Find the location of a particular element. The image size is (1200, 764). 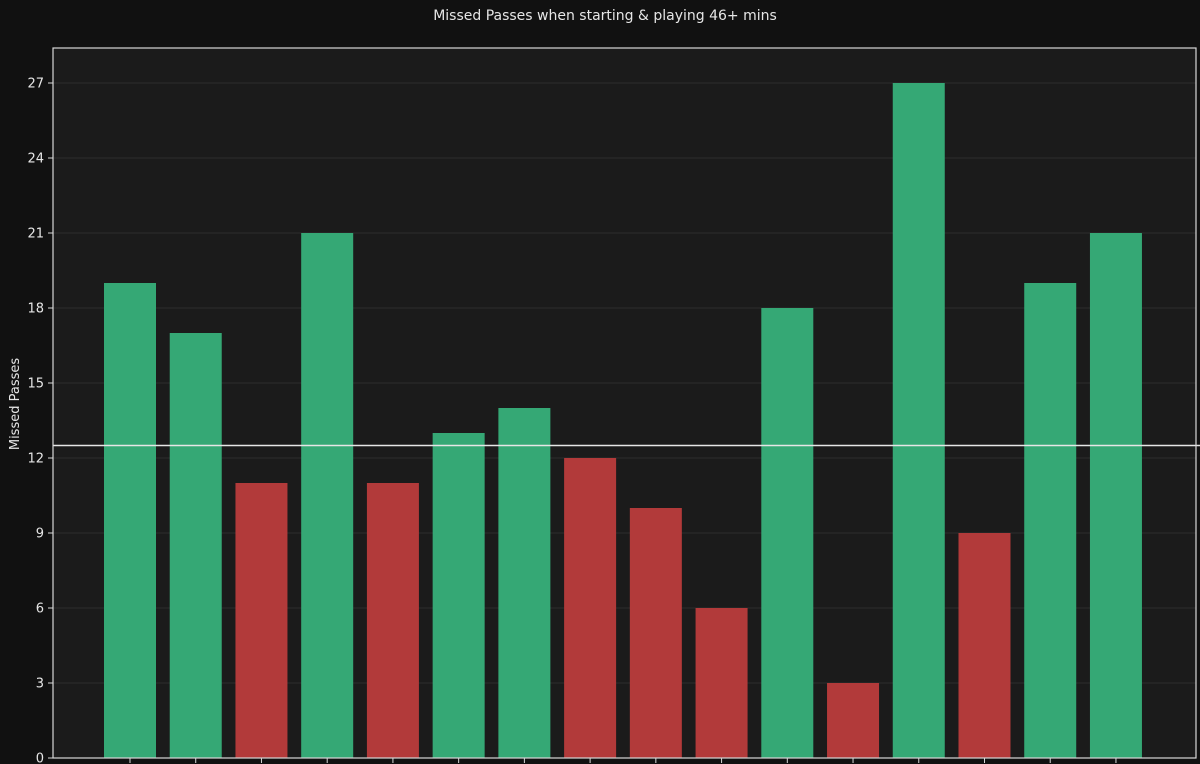

y-tick-label: 24 is located at coordinates (35, 159).